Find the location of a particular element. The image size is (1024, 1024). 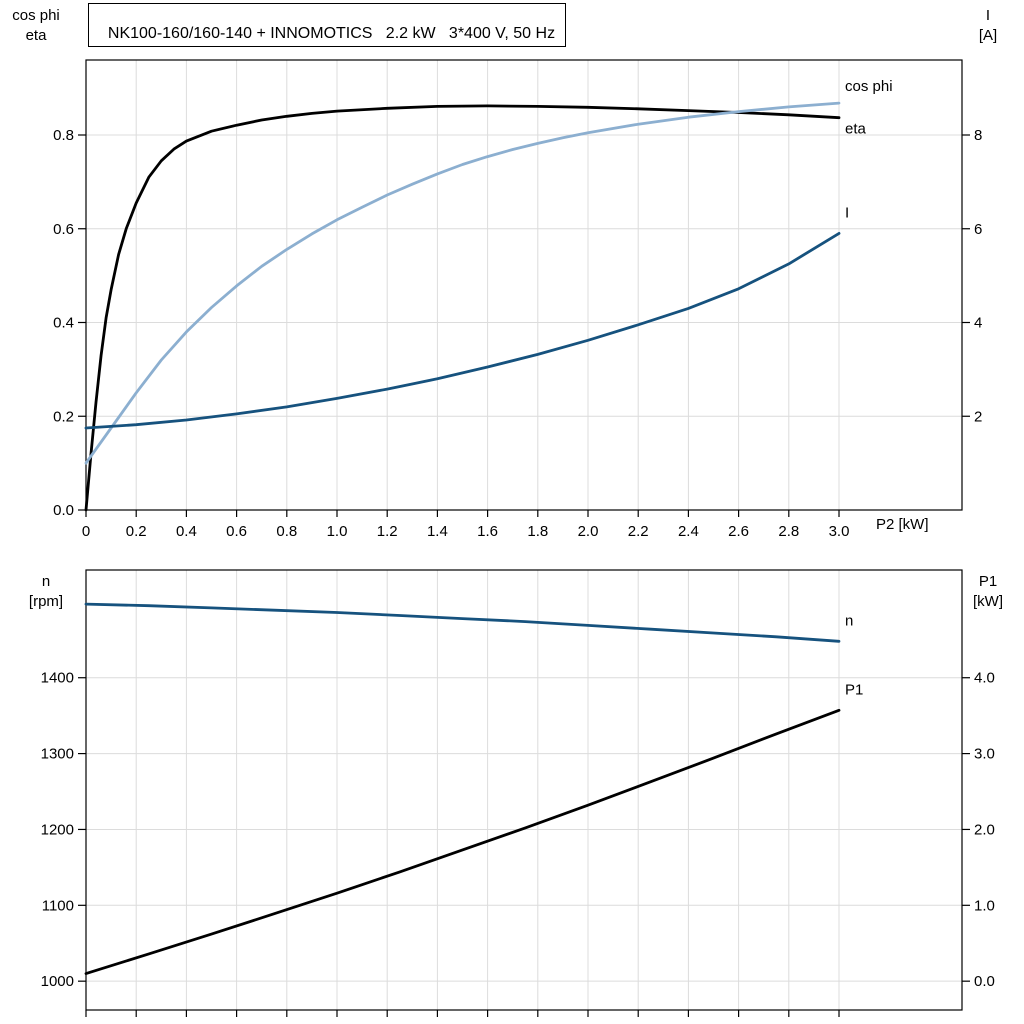

cos-phi-curve-label: cos phi is located at coordinates (869, 86).